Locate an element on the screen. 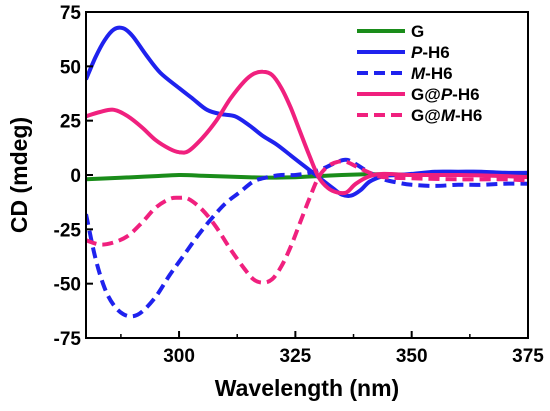 This screenshot has width=550, height=411. y-tick-label-0: 75 is located at coordinates (71, 13).